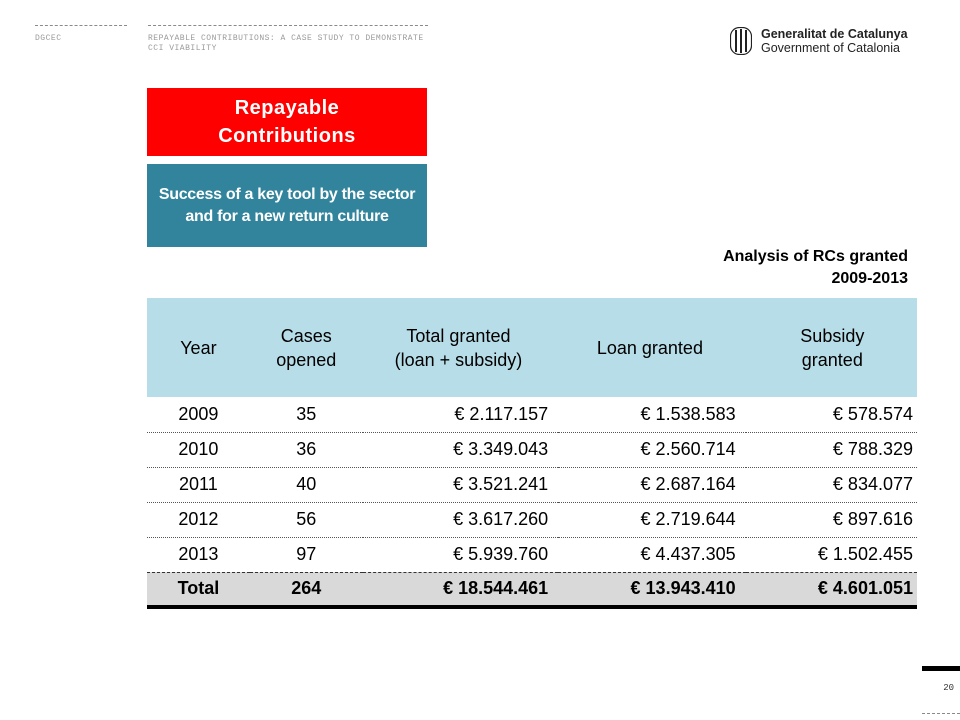  Describe the element at coordinates (948, 688) in the screenshot. I see `page-number: 20` at that location.